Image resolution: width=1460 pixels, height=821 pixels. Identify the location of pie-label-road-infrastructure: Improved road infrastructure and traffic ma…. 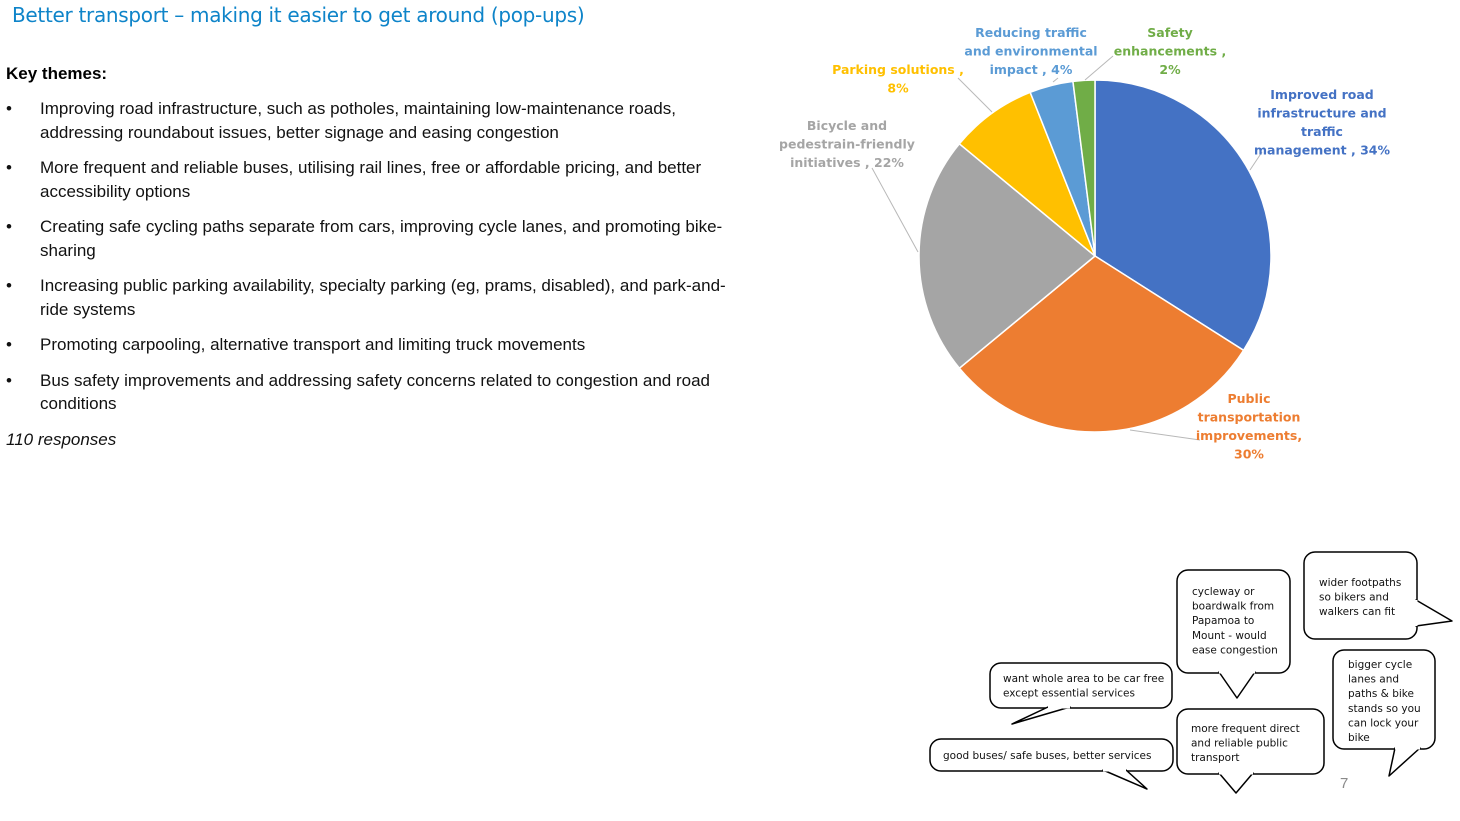
(1322, 122).